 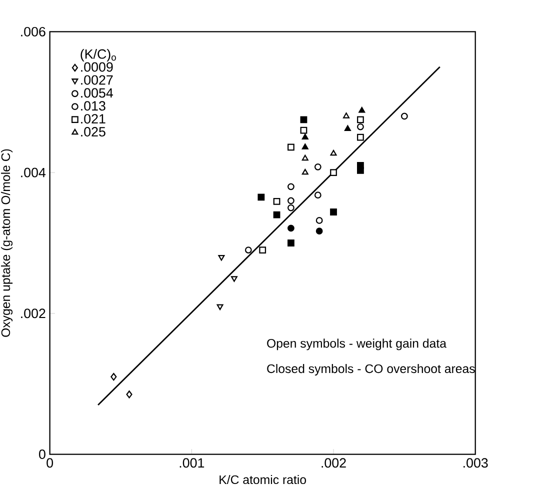 What do you see at coordinates (42, 454) in the screenshot?
I see `y-tick-label: 0` at bounding box center [42, 454].